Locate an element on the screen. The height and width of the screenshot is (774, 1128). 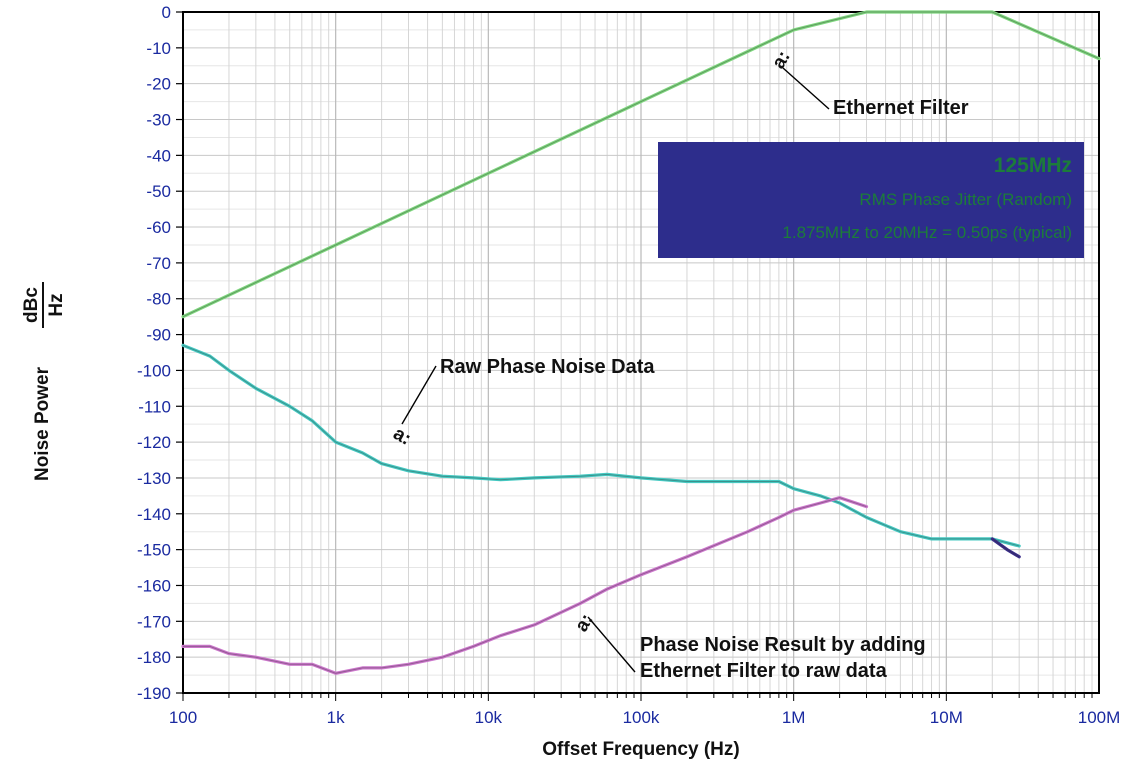
y-tick-label: -180 is located at coordinates (154, 657).